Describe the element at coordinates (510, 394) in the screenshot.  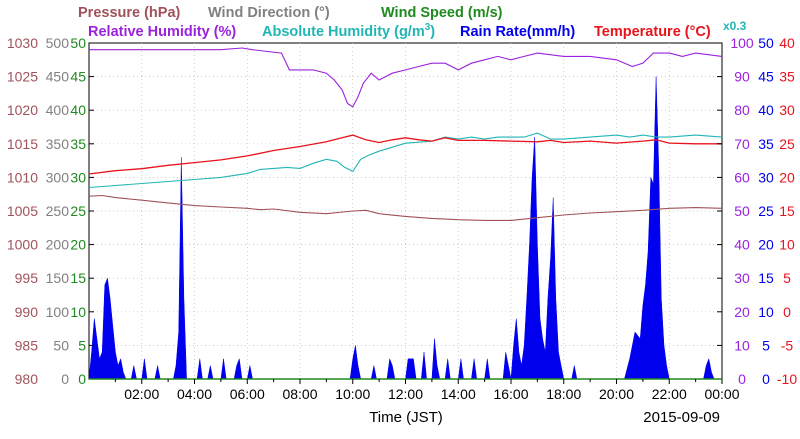
I see `x-tick-label: 16:00` at that location.